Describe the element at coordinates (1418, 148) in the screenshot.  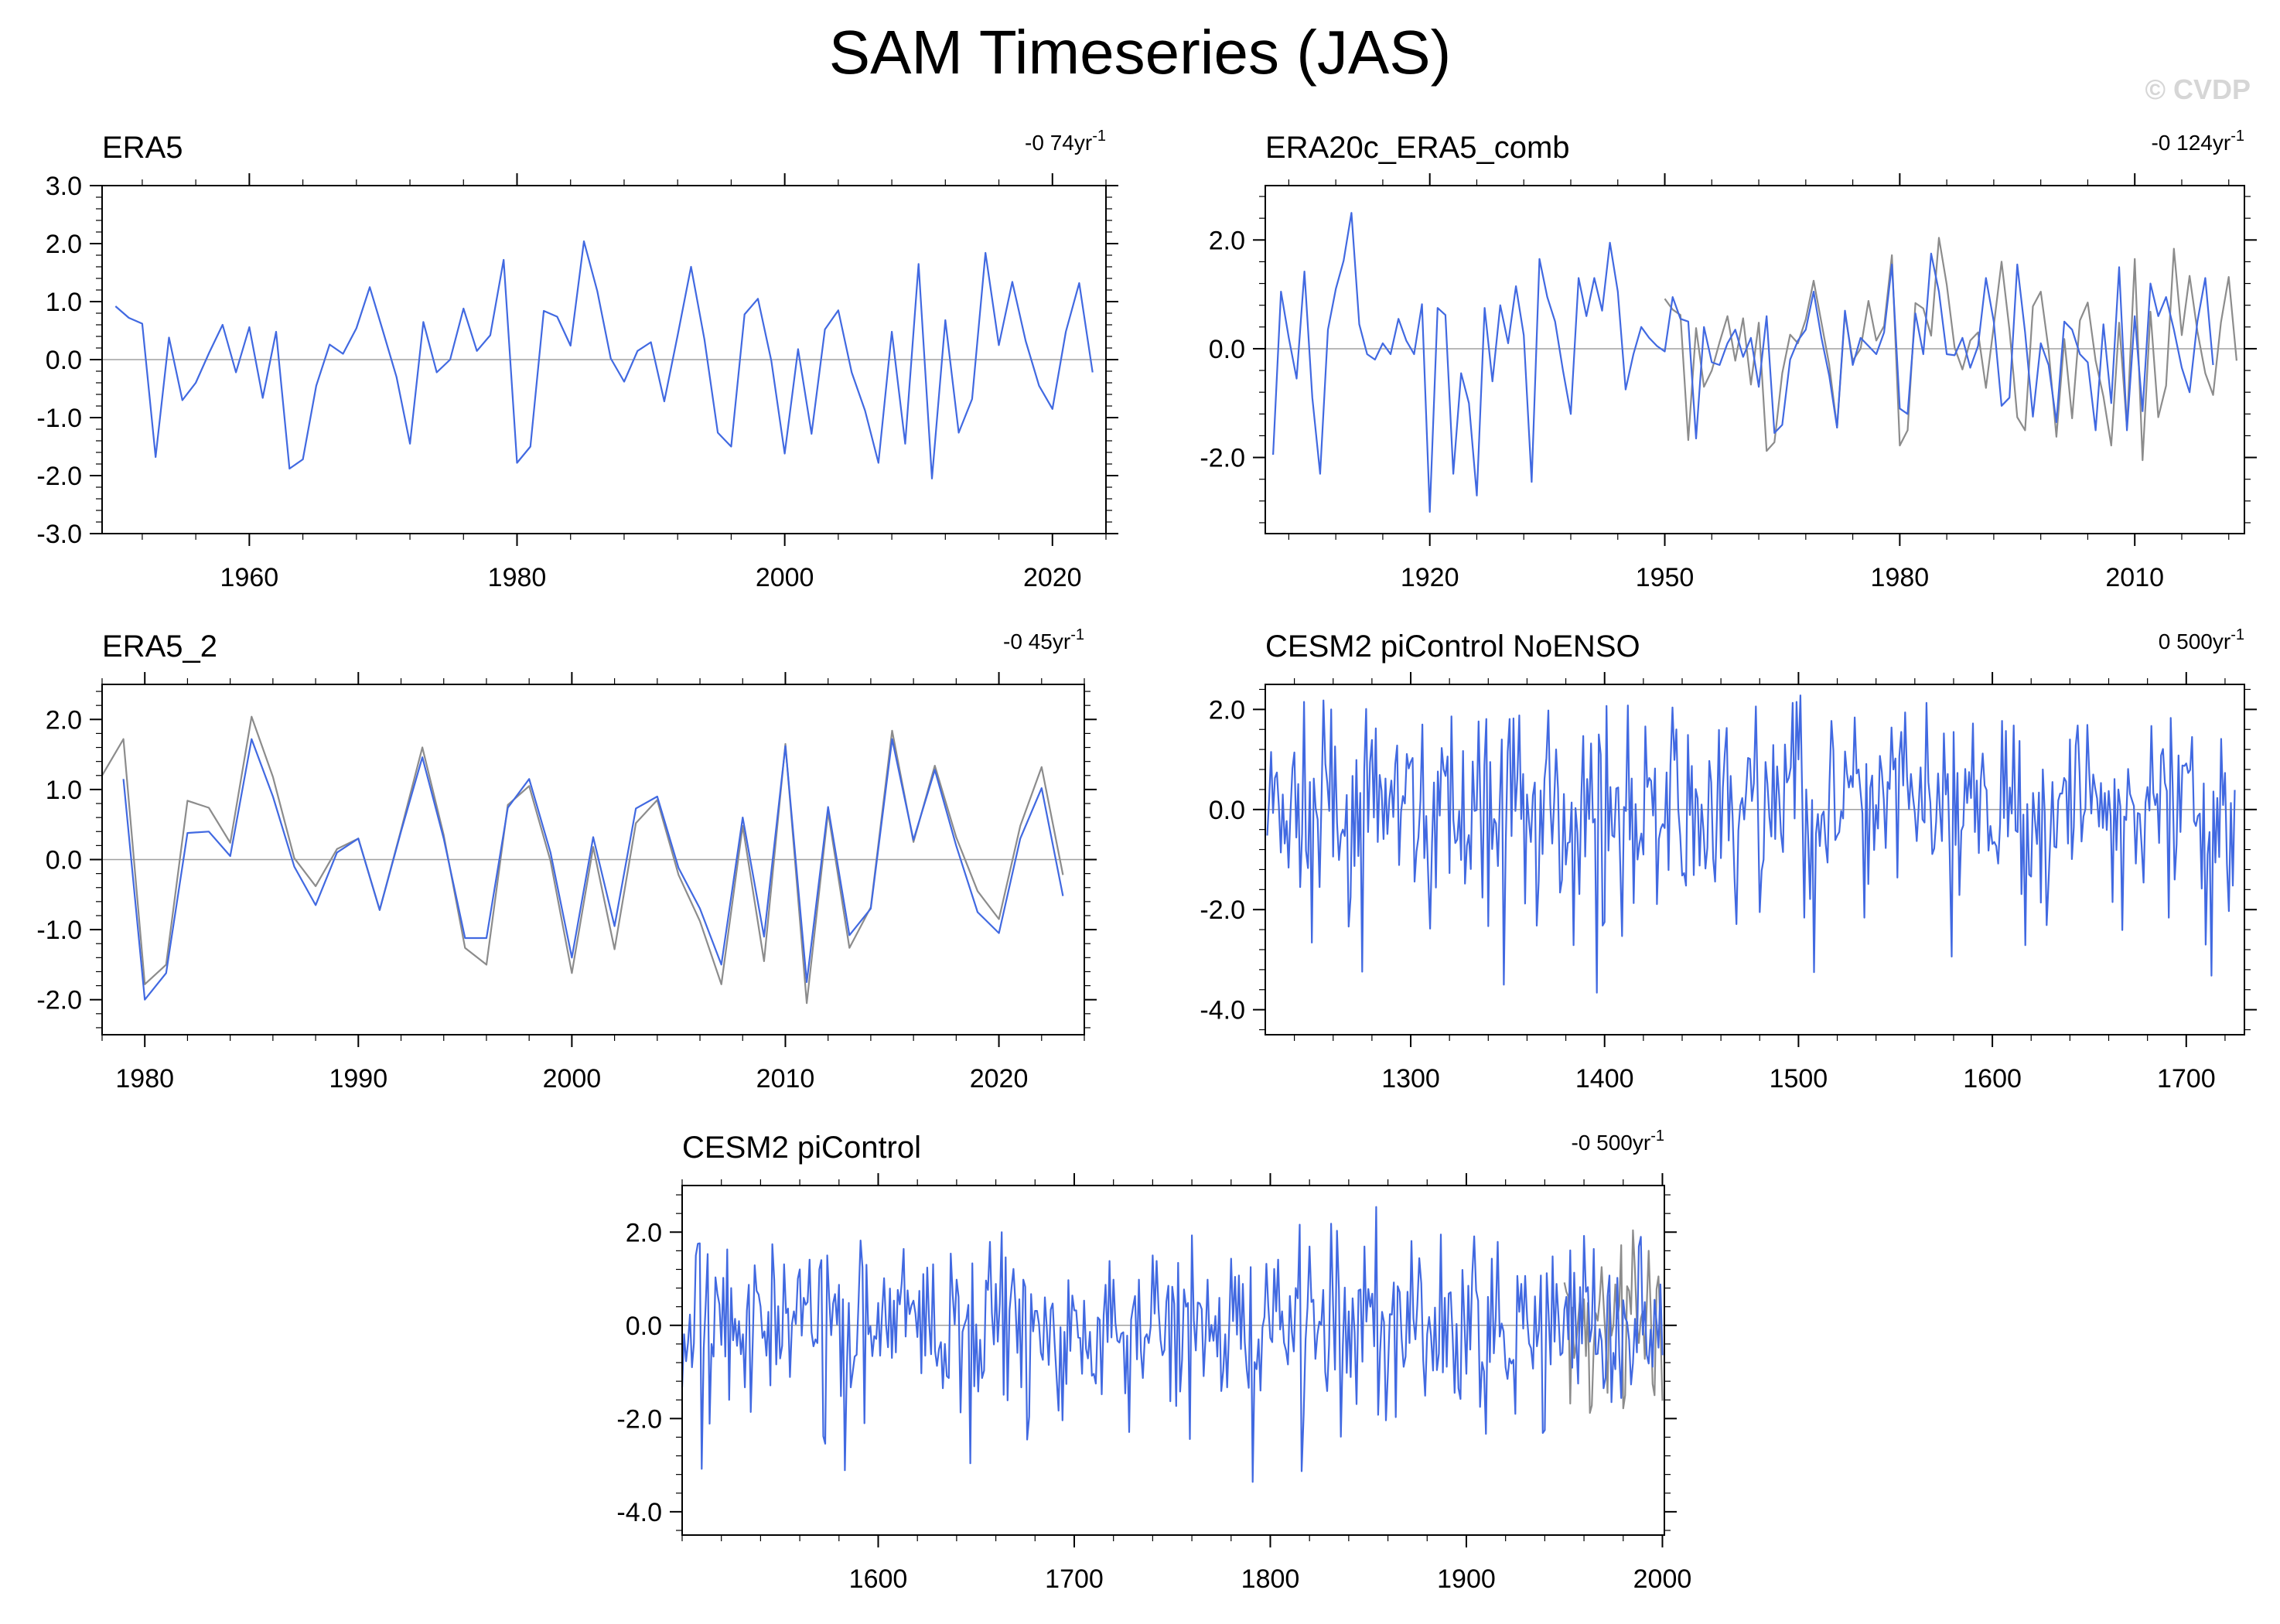
I see `chart-title: ERA20c_ERA5_comb` at that location.